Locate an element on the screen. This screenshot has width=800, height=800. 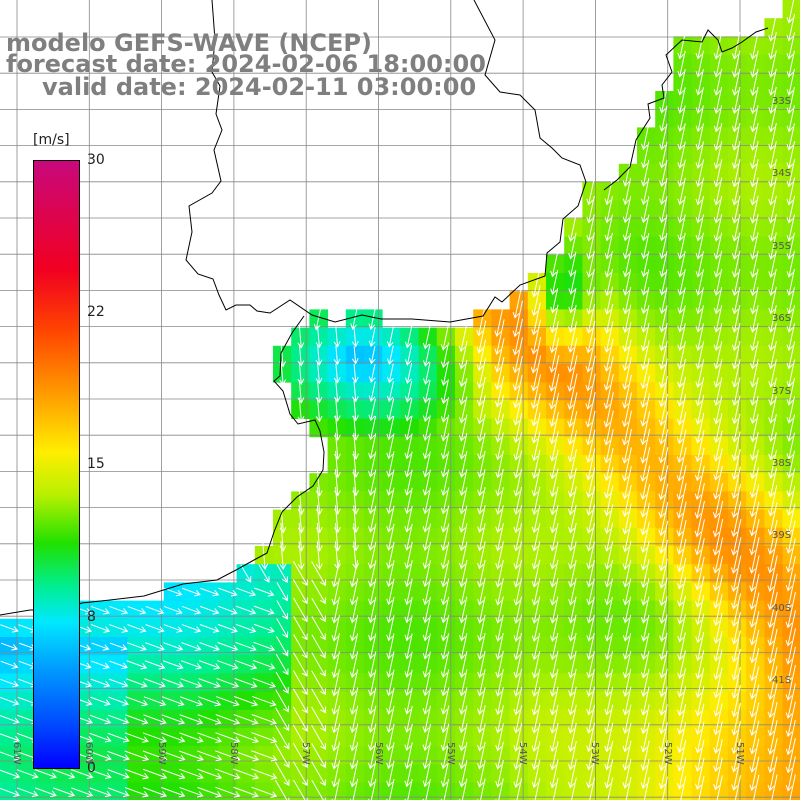
latitude-label: 34S is located at coordinates (782, 174).